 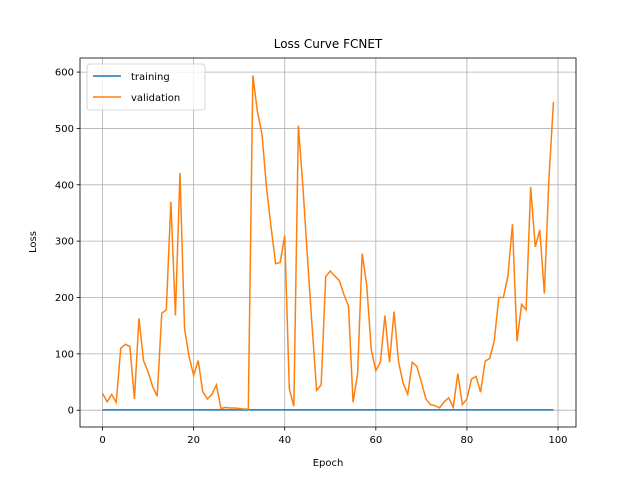 I want to click on x-tick-label: 20, so click(x=193, y=440).